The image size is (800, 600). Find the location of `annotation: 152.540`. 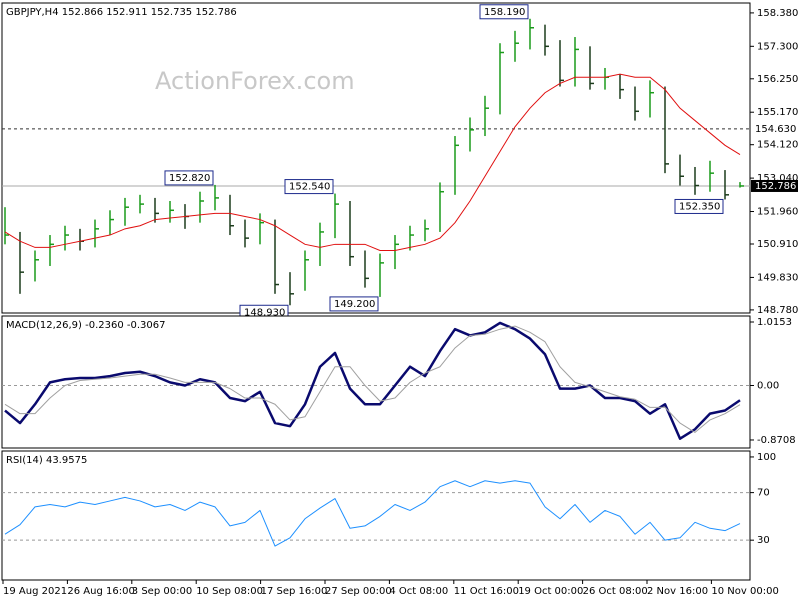

annotation: 152.540 is located at coordinates (309, 187).